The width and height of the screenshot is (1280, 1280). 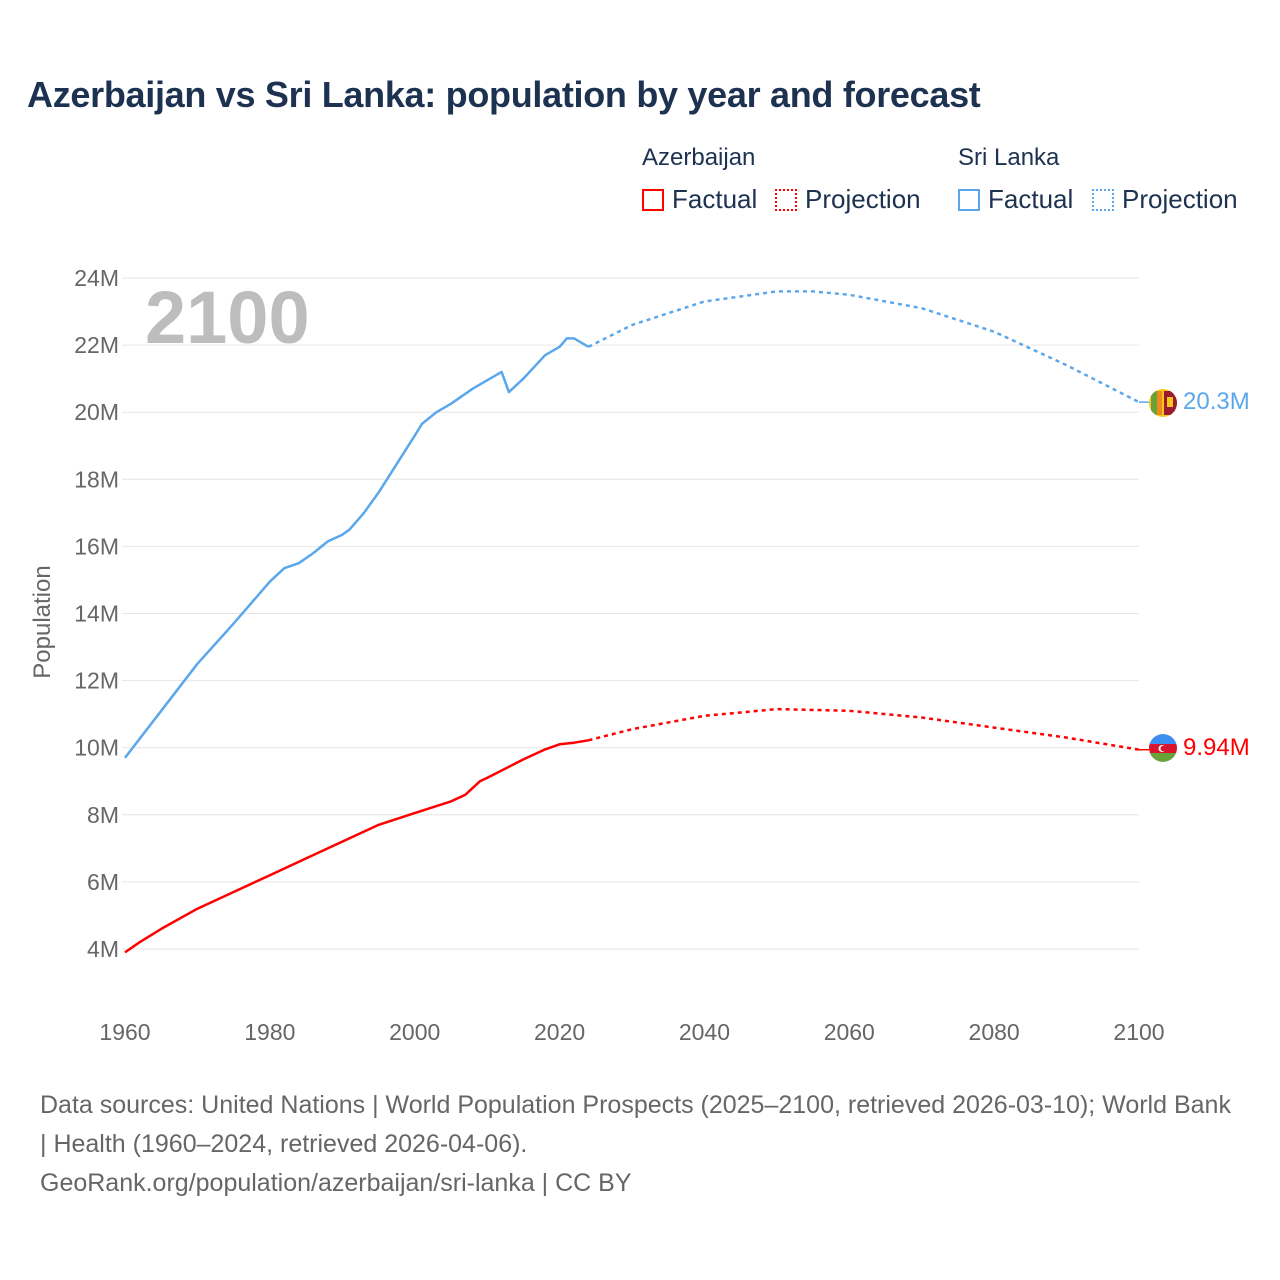 I want to click on legend-group-azerbaijan: Azerbaijan, so click(x=699, y=157).